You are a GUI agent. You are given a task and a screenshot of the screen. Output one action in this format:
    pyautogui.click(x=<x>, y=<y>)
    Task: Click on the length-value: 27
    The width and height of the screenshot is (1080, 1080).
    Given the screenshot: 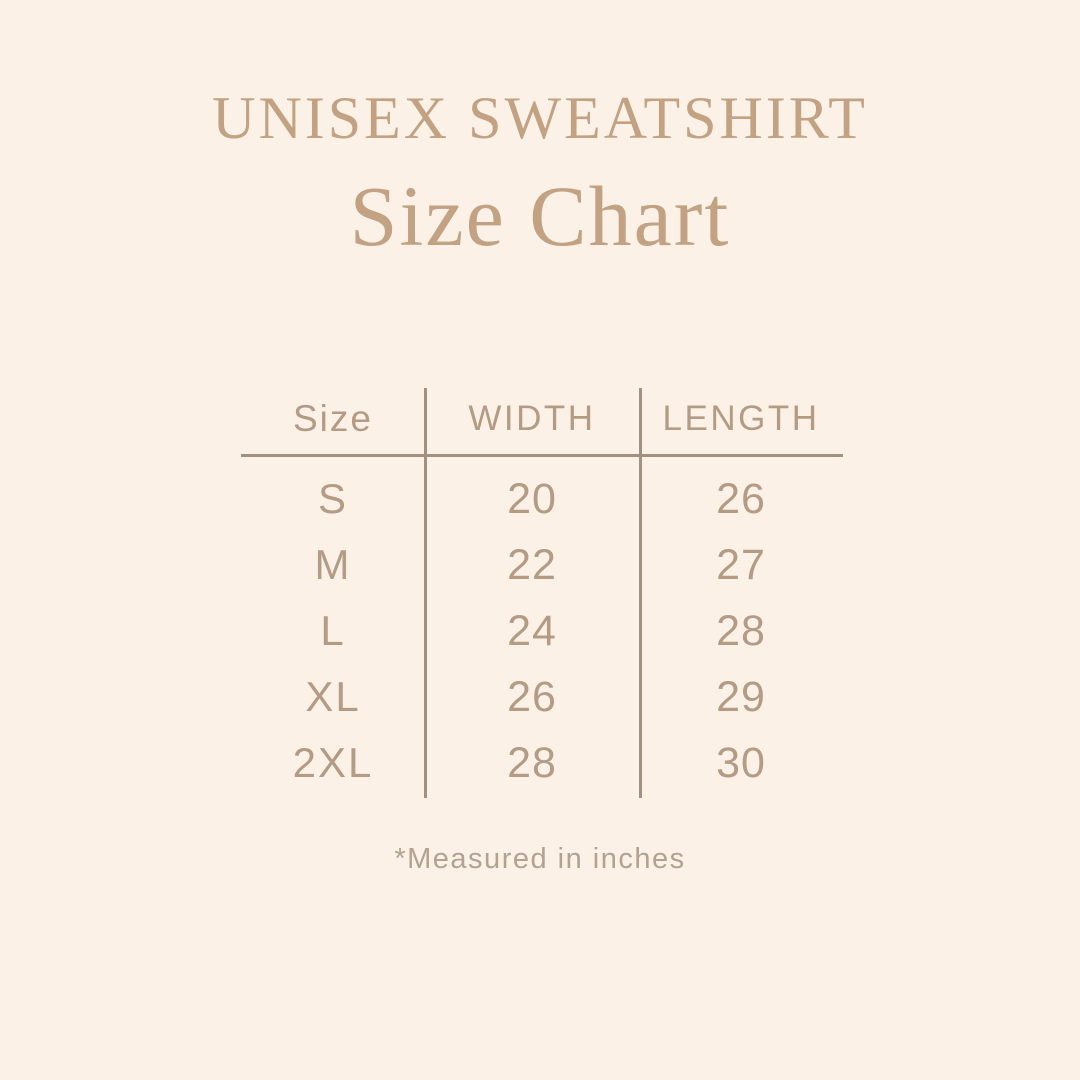 What is the action you would take?
    pyautogui.click(x=741, y=564)
    